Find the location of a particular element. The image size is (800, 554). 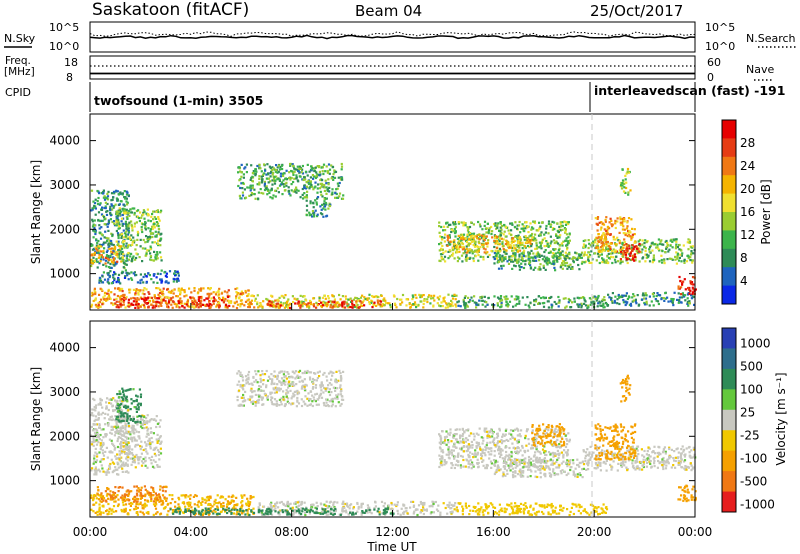

power-colorbar-label: Power [dB] is located at coordinates (766, 211).